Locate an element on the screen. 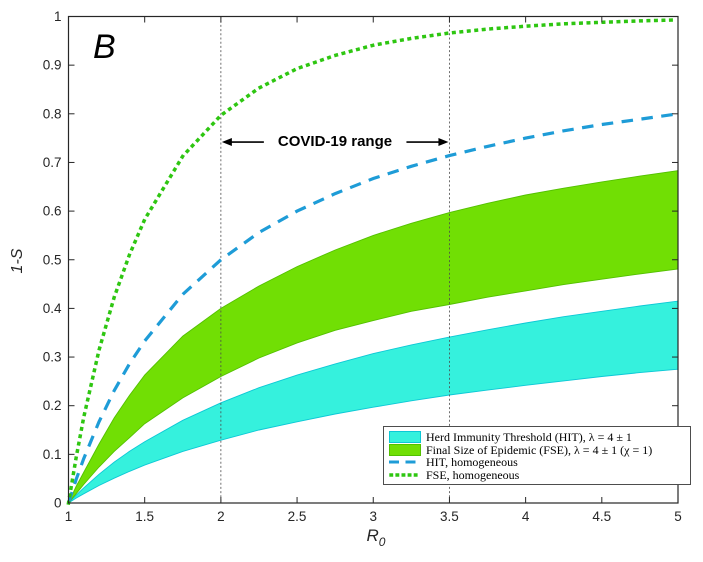  x-axis-label: R0 is located at coordinates (376, 537).